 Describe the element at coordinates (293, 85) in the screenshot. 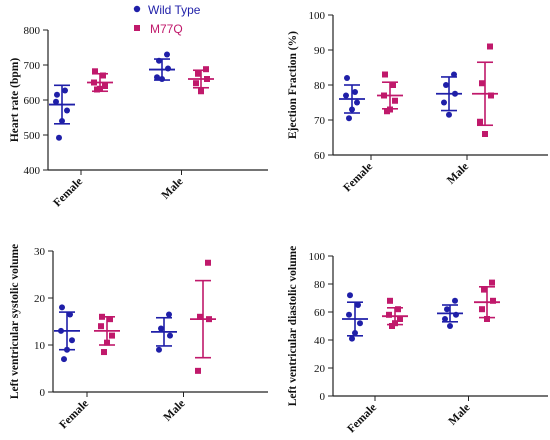

I see `y-axis-title: Ejection Fraction (%)` at that location.